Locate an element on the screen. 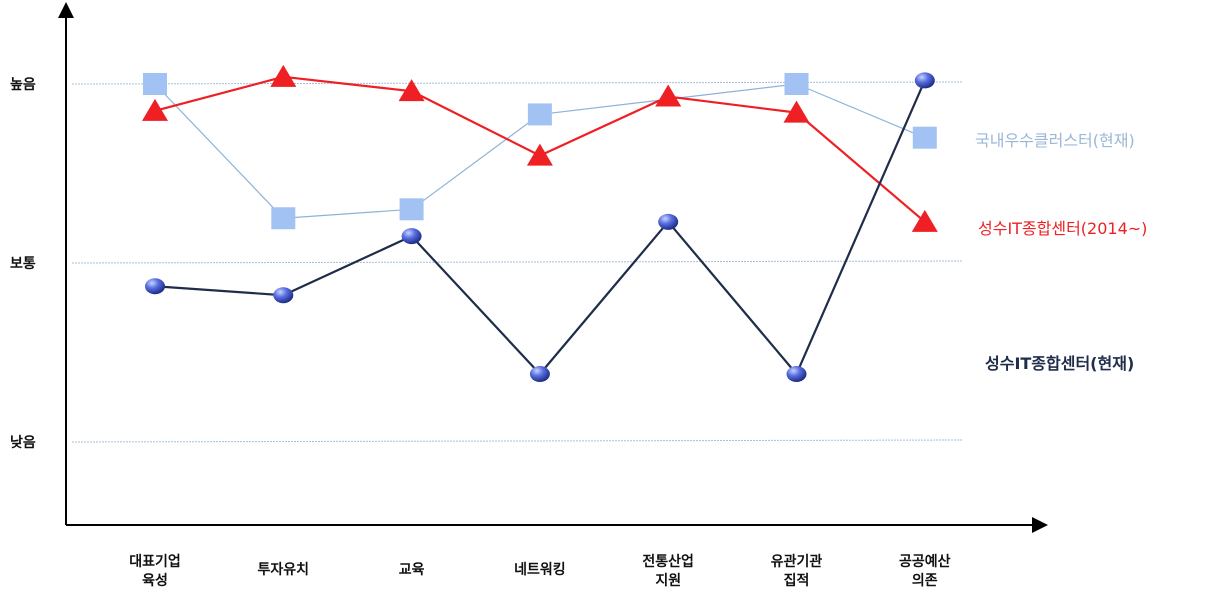 The width and height of the screenshot is (1228, 589). y-tick-label: 낮음 is located at coordinates (23, 443).